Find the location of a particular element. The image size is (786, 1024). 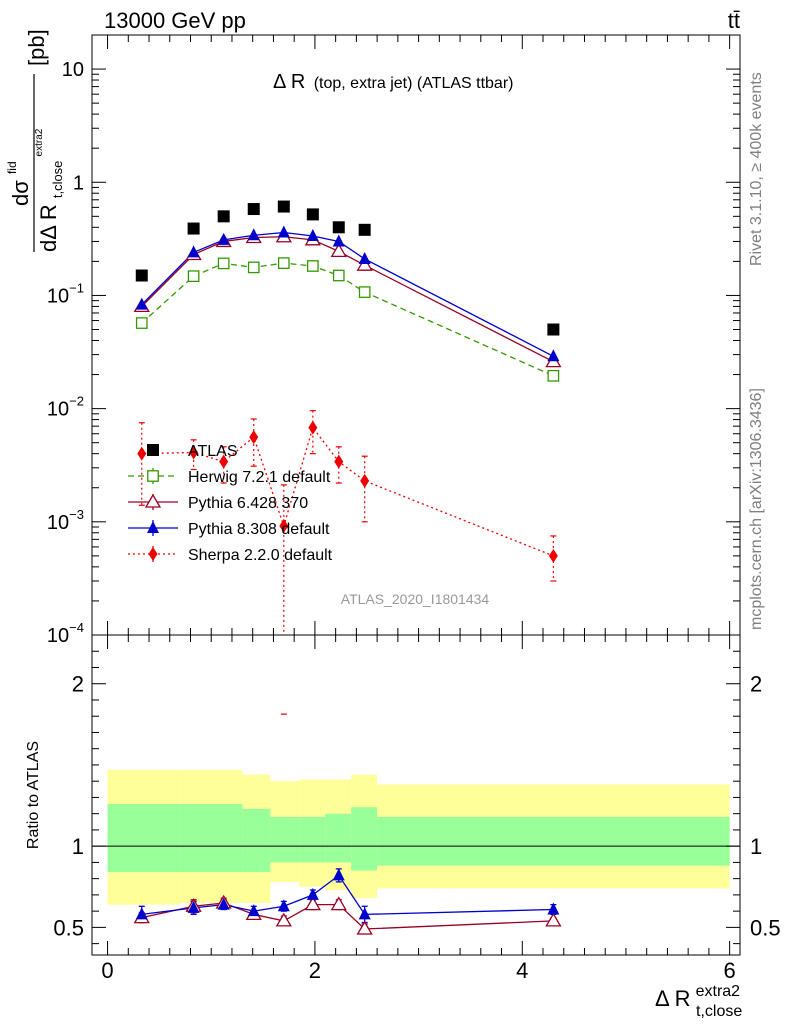

ratio-markers is located at coordinates (347, 901).